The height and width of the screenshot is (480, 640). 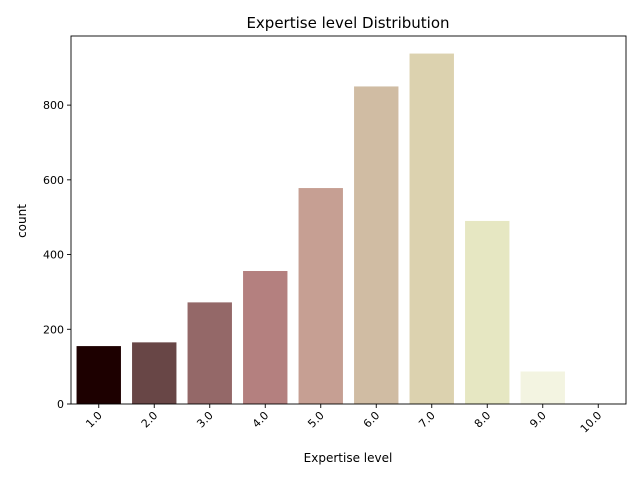 What do you see at coordinates (53, 255) in the screenshot?
I see `y-tick-label: 400` at bounding box center [53, 255].